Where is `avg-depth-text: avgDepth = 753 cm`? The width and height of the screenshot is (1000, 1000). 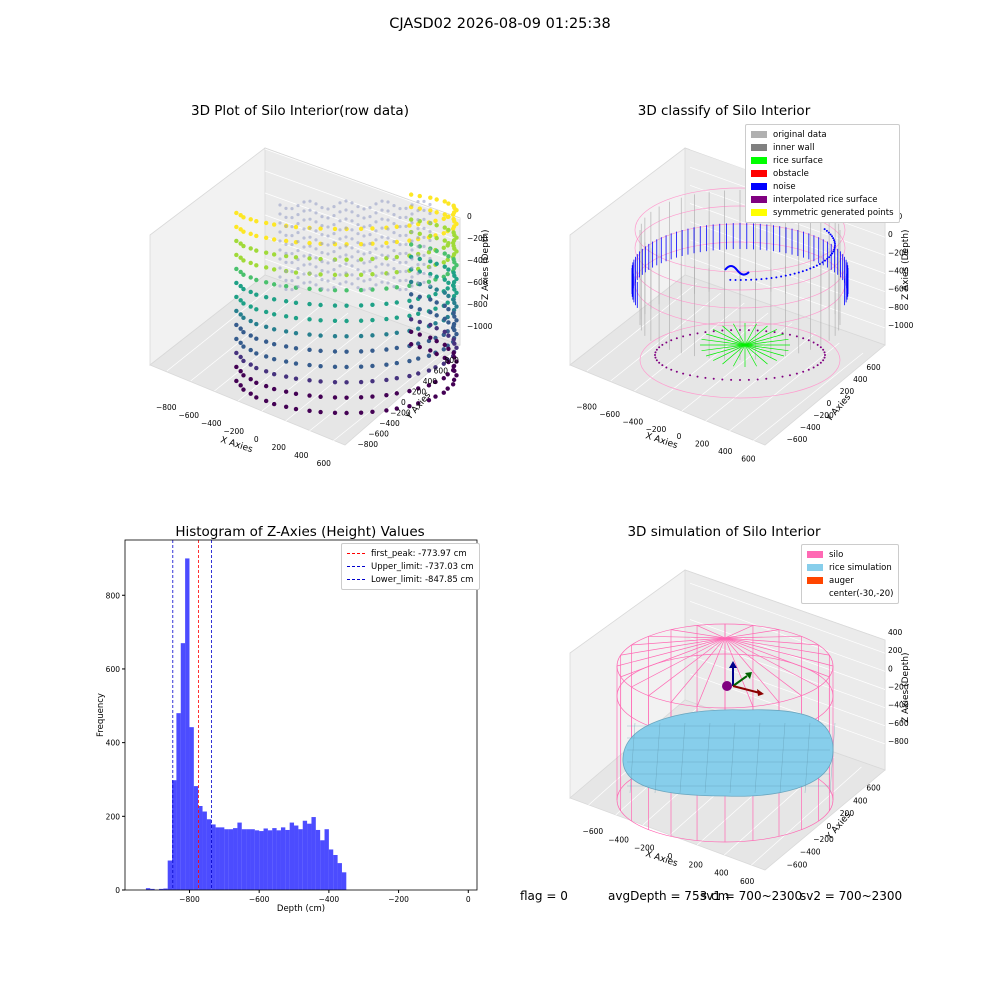
avg-depth-text: avgDepth = 753 cm is located at coordinates (669, 896).